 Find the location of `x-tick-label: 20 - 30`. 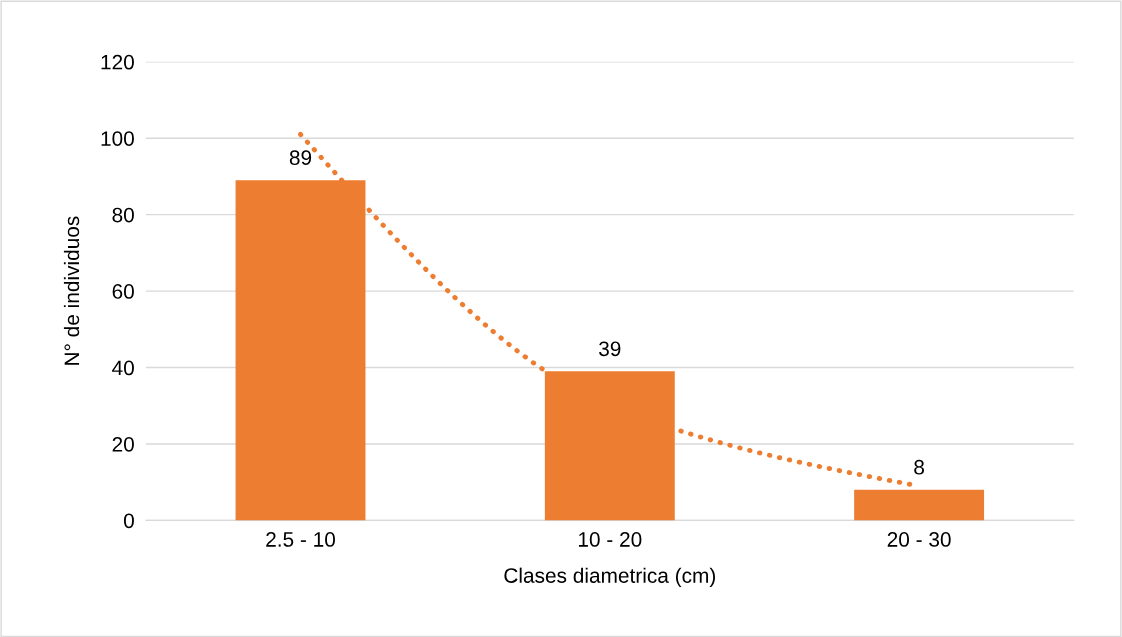

x-tick-label: 20 - 30 is located at coordinates (919, 539).